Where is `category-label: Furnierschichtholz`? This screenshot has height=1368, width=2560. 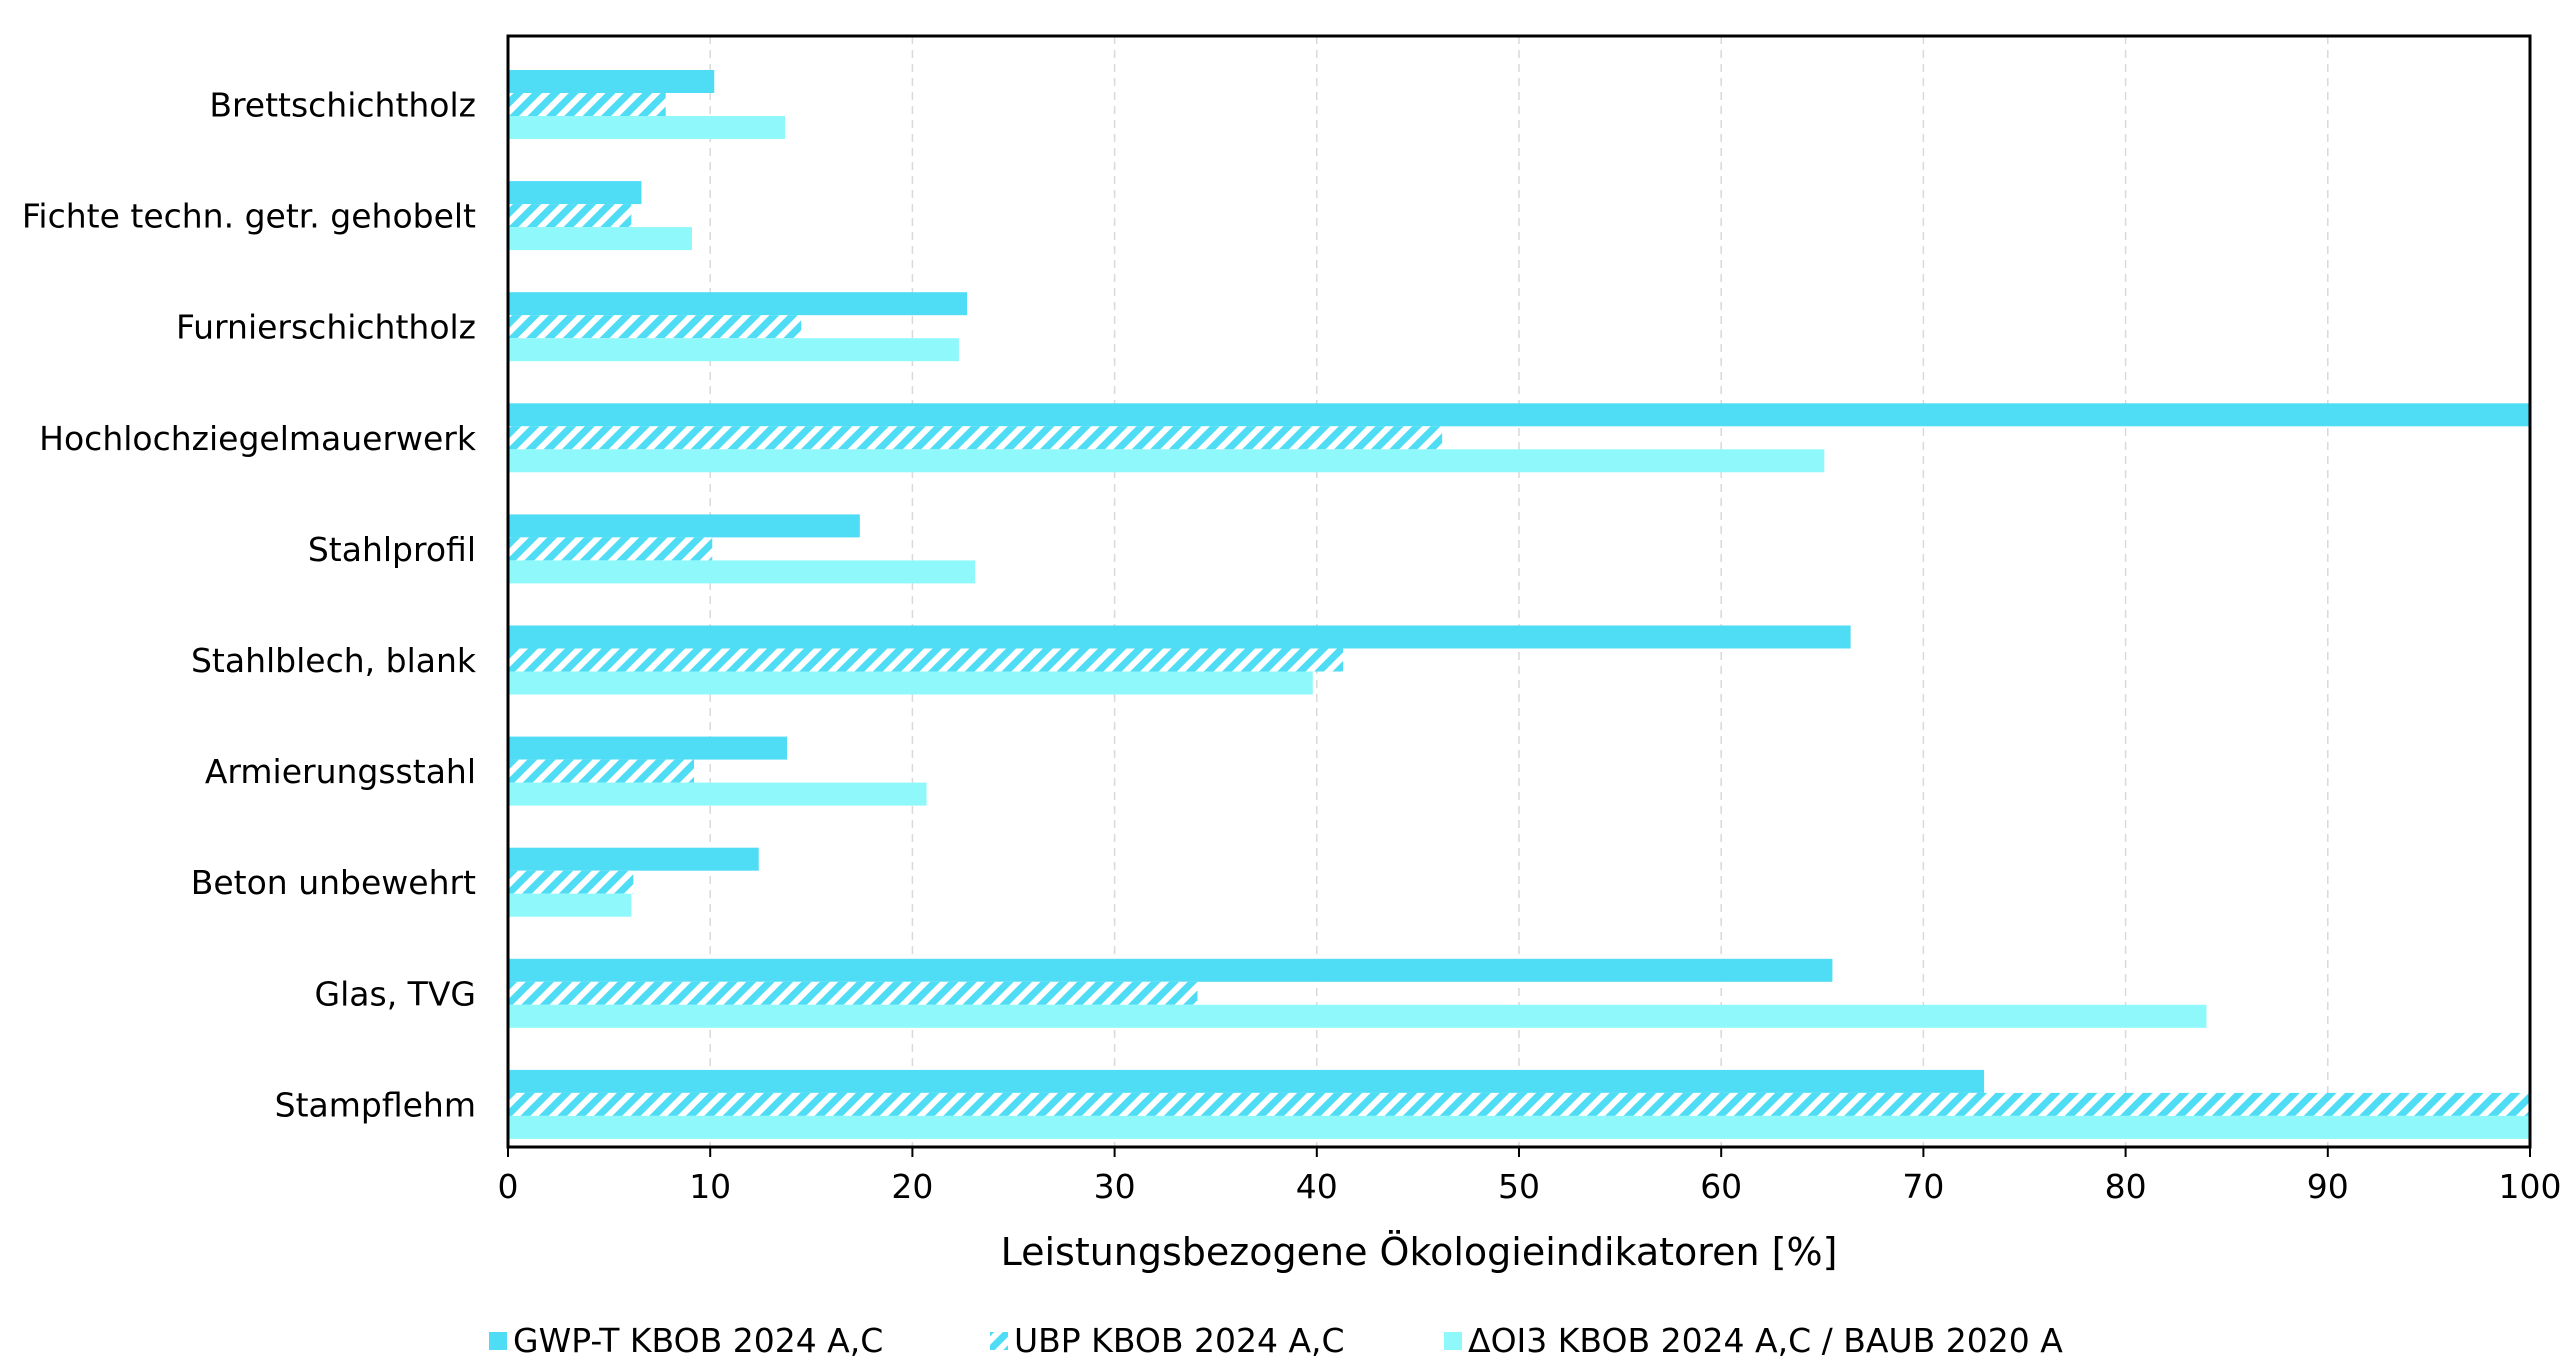
category-label: Furnierschichtholz is located at coordinates (326, 327).